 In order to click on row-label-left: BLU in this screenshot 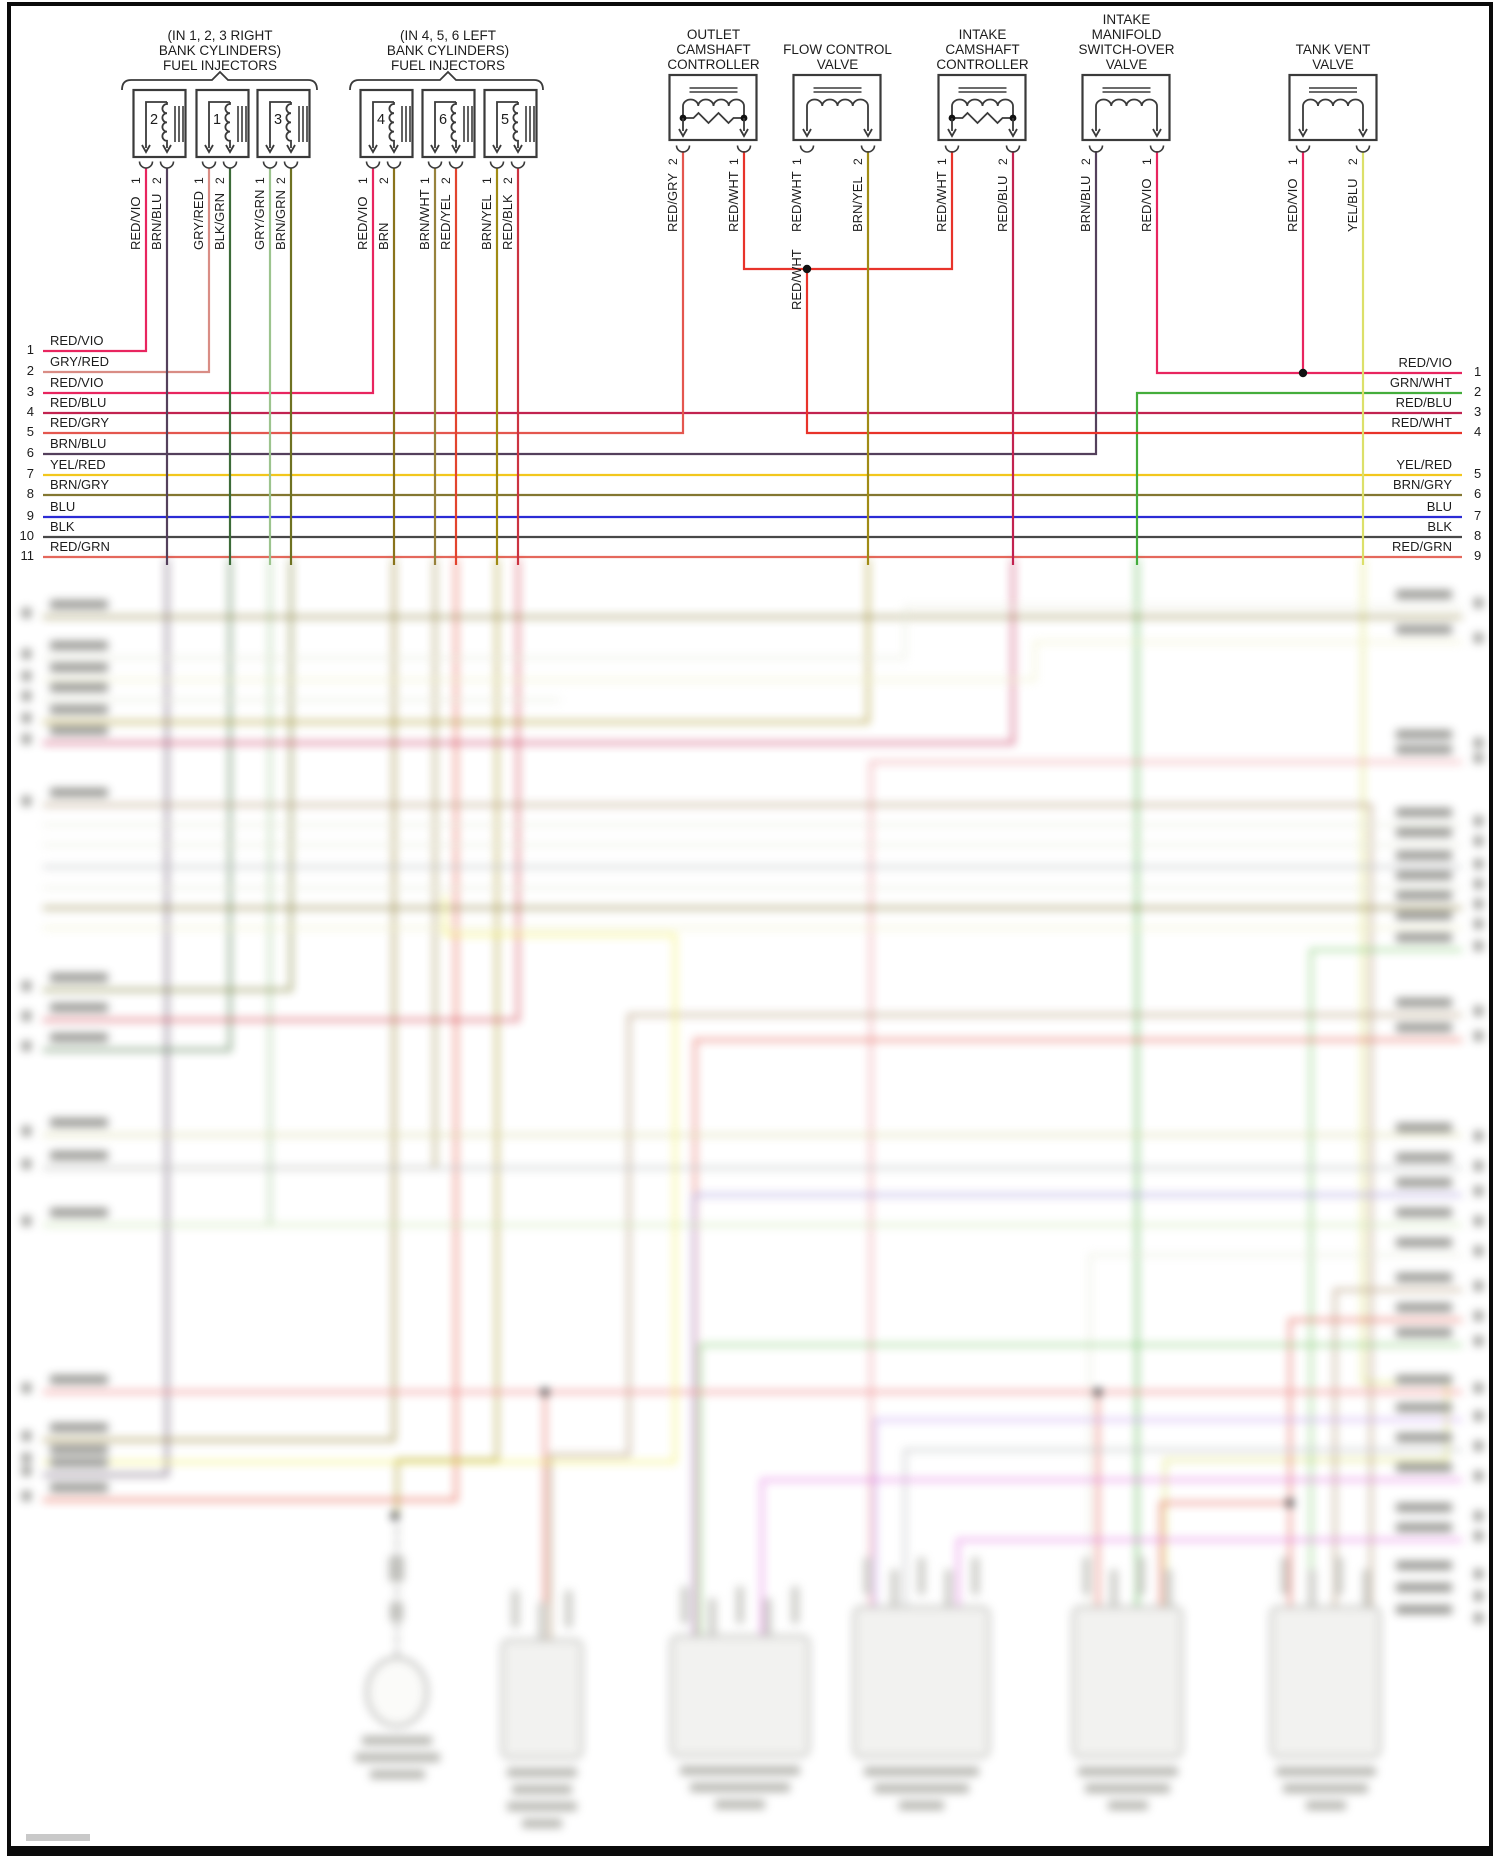, I will do `click(63, 506)`.